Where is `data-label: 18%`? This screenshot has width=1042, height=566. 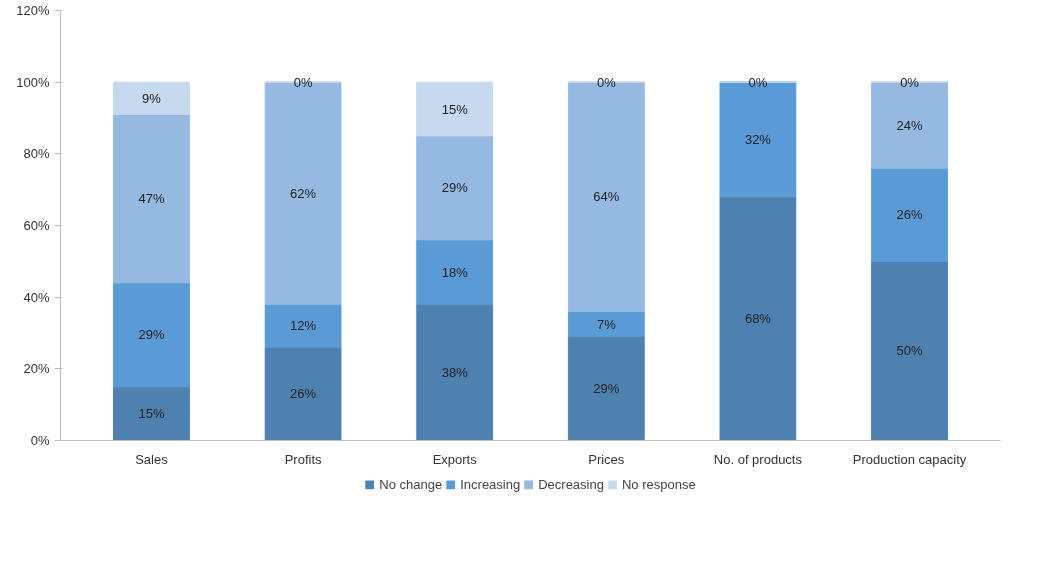 data-label: 18% is located at coordinates (455, 272).